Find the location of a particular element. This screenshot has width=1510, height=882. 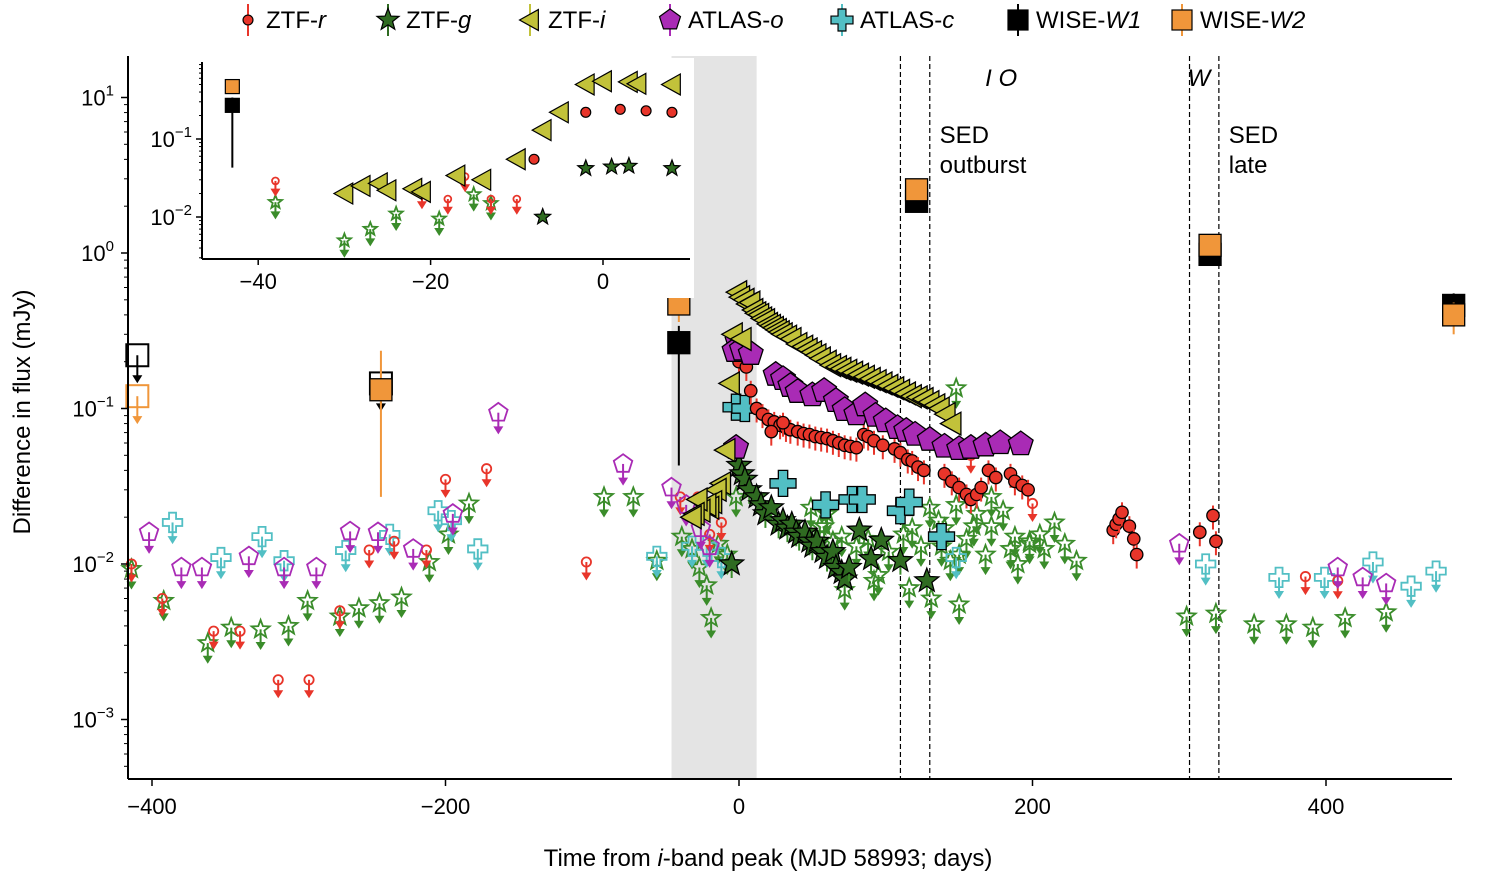

data-point-ztf-g is located at coordinates (881, 539).